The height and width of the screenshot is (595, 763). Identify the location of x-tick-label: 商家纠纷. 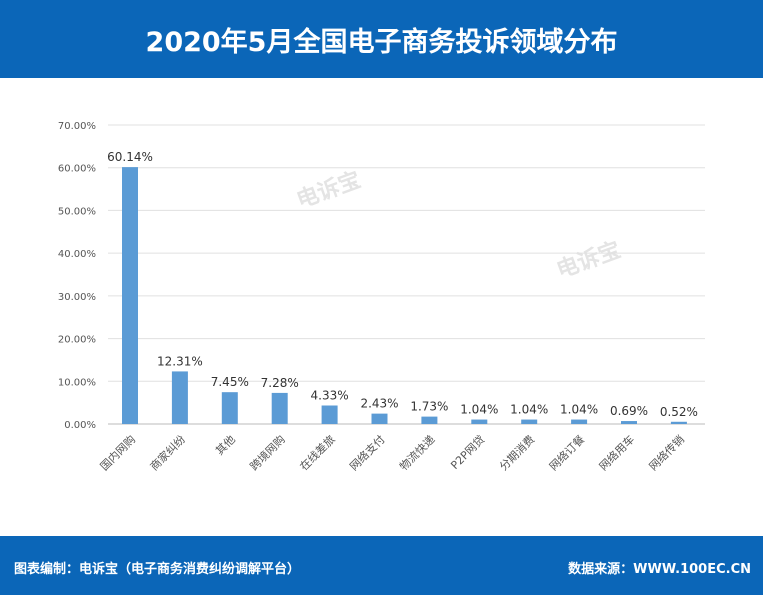
(167, 452).